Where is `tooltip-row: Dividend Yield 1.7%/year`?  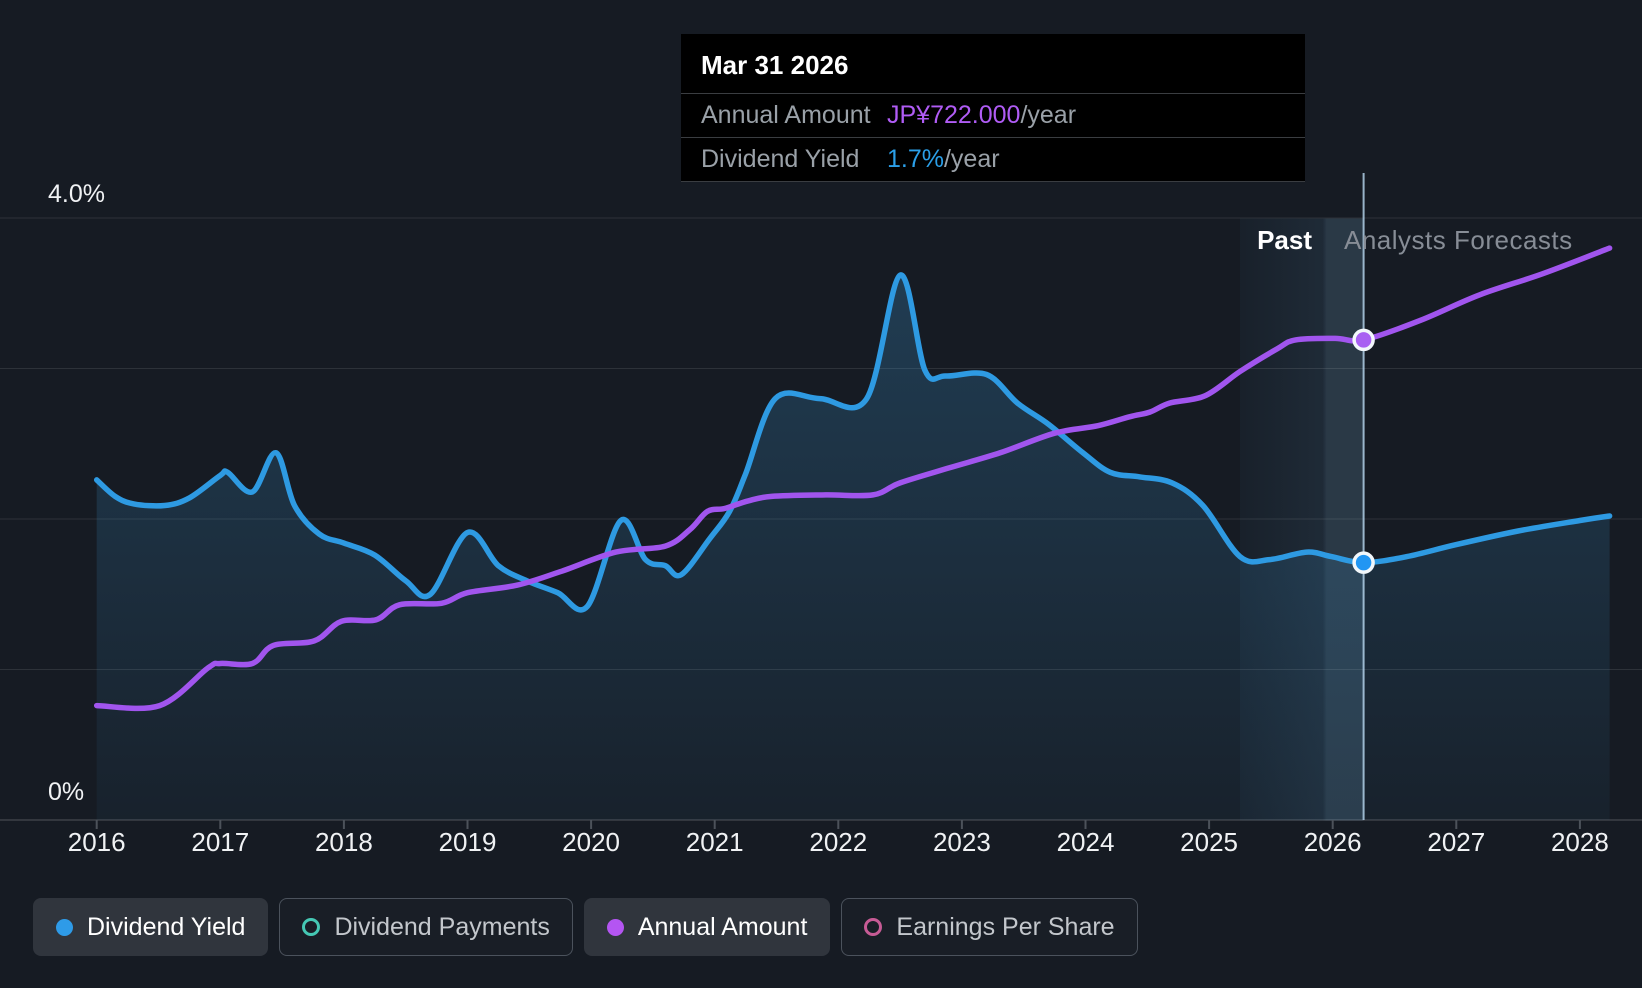
tooltip-row: Dividend Yield 1.7%/year is located at coordinates (993, 160).